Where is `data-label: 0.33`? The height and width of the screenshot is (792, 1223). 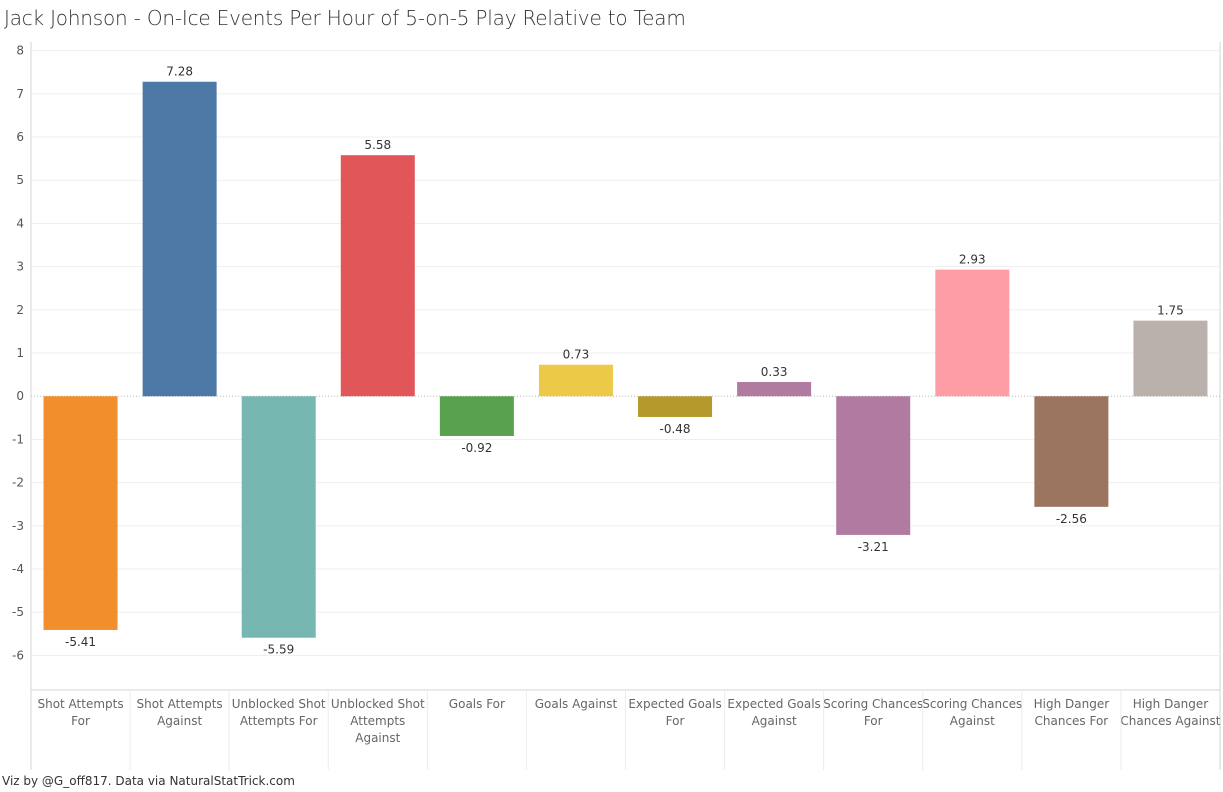 data-label: 0.33 is located at coordinates (774, 372).